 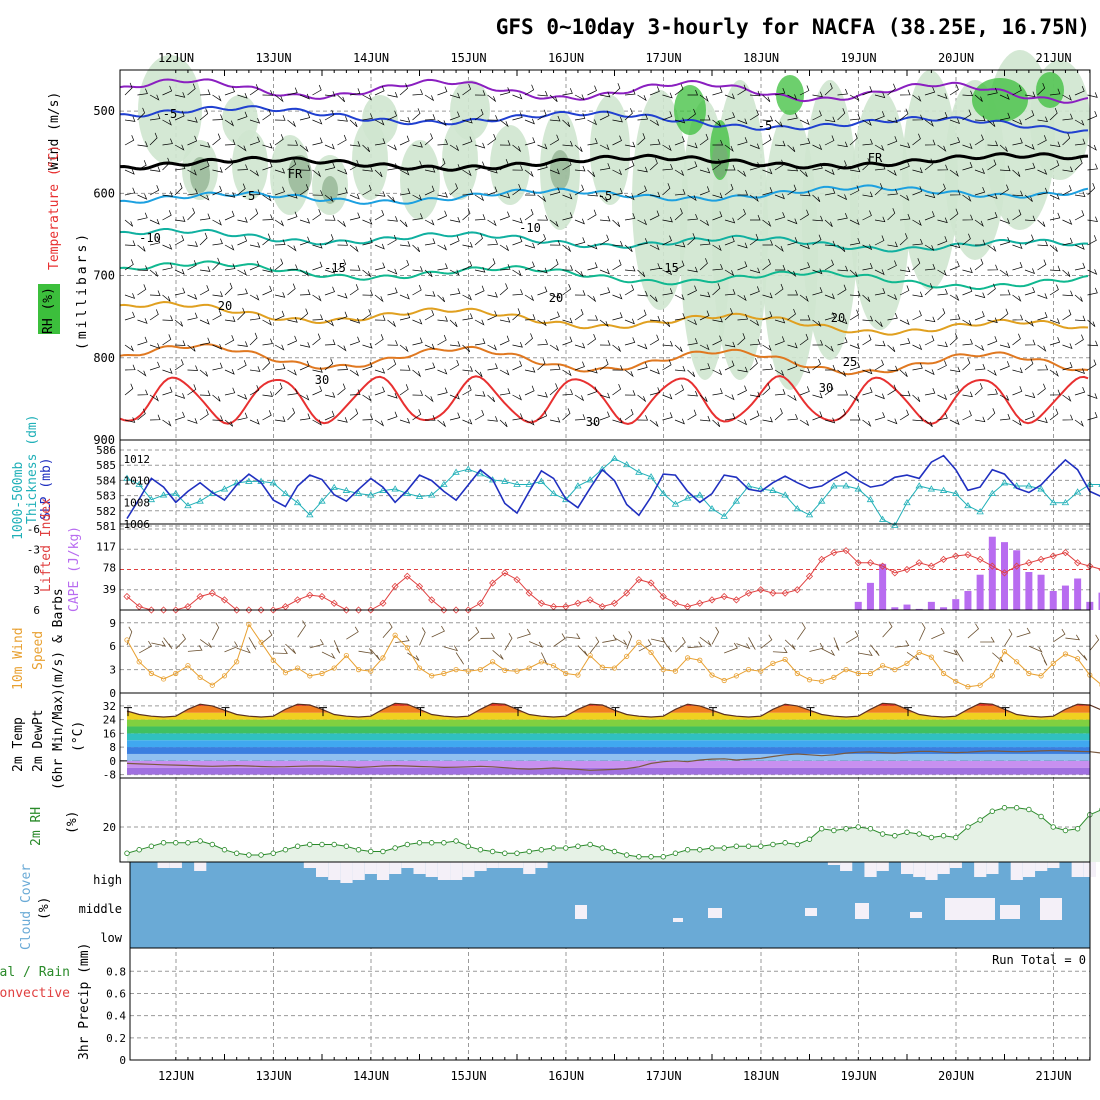 What do you see at coordinates (104, 111) in the screenshot?
I see `pressure-tick-label: 500` at bounding box center [104, 111].